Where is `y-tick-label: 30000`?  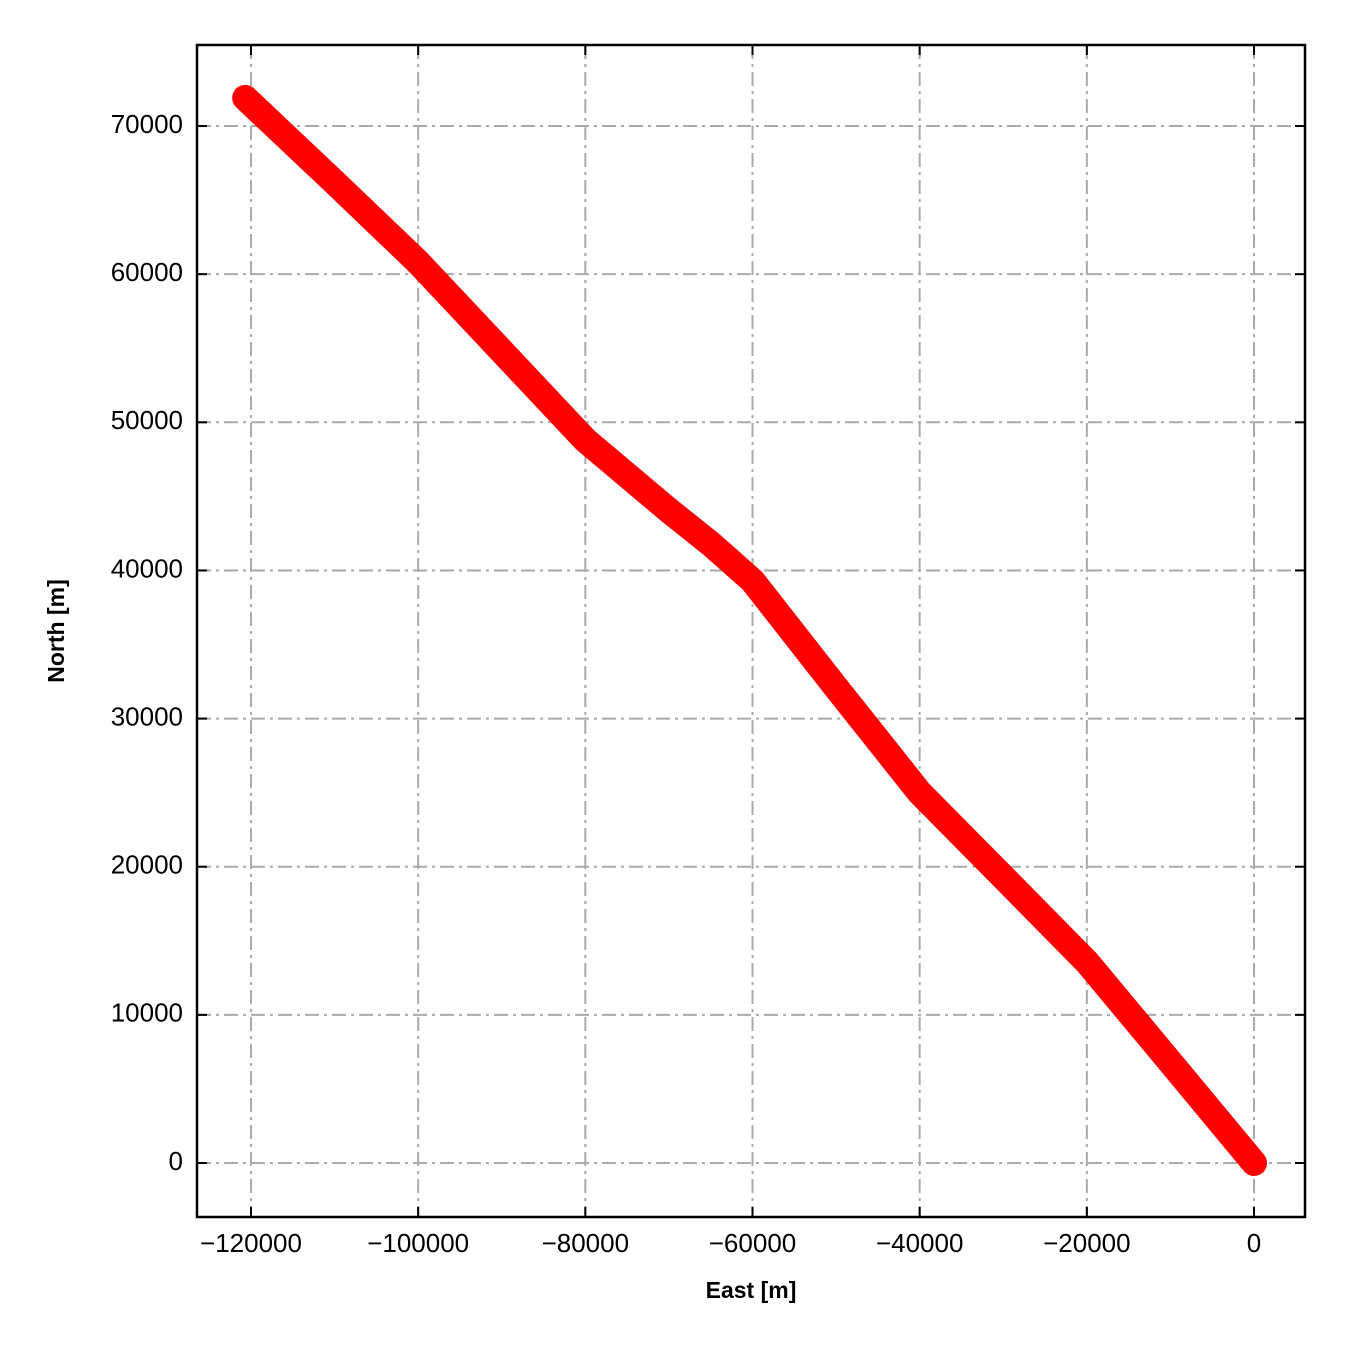 y-tick-label: 30000 is located at coordinates (147, 716).